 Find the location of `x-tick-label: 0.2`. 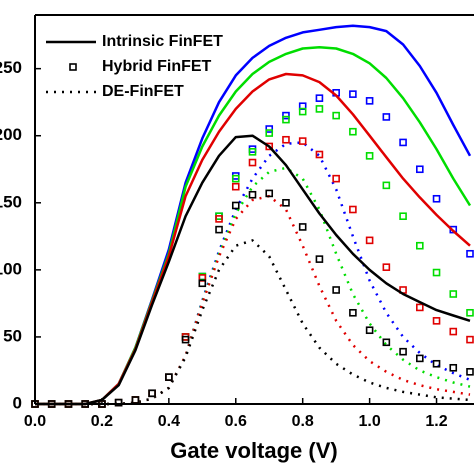

x-tick-label: 0.2 is located at coordinates (102, 421).